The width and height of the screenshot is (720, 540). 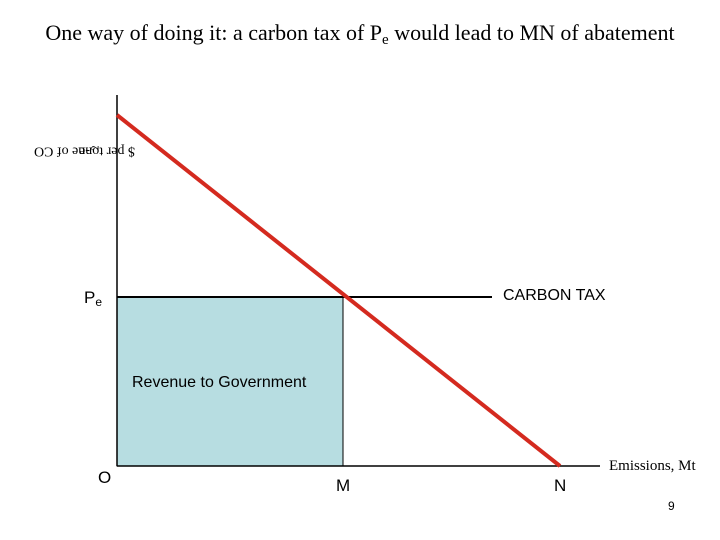 What do you see at coordinates (105, 477) in the screenshot?
I see `origin-label: O` at bounding box center [105, 477].